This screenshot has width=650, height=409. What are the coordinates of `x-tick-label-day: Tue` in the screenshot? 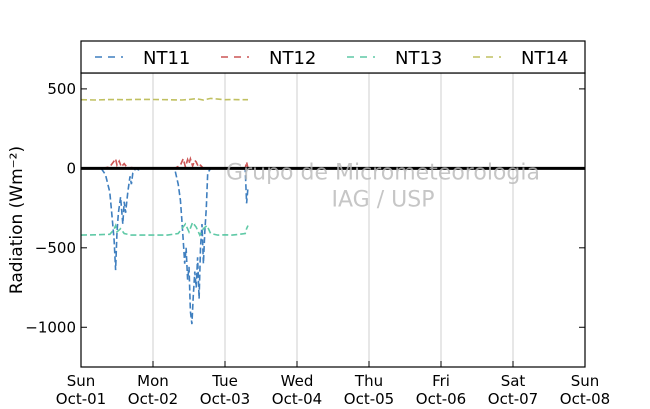 It's located at (224, 381).